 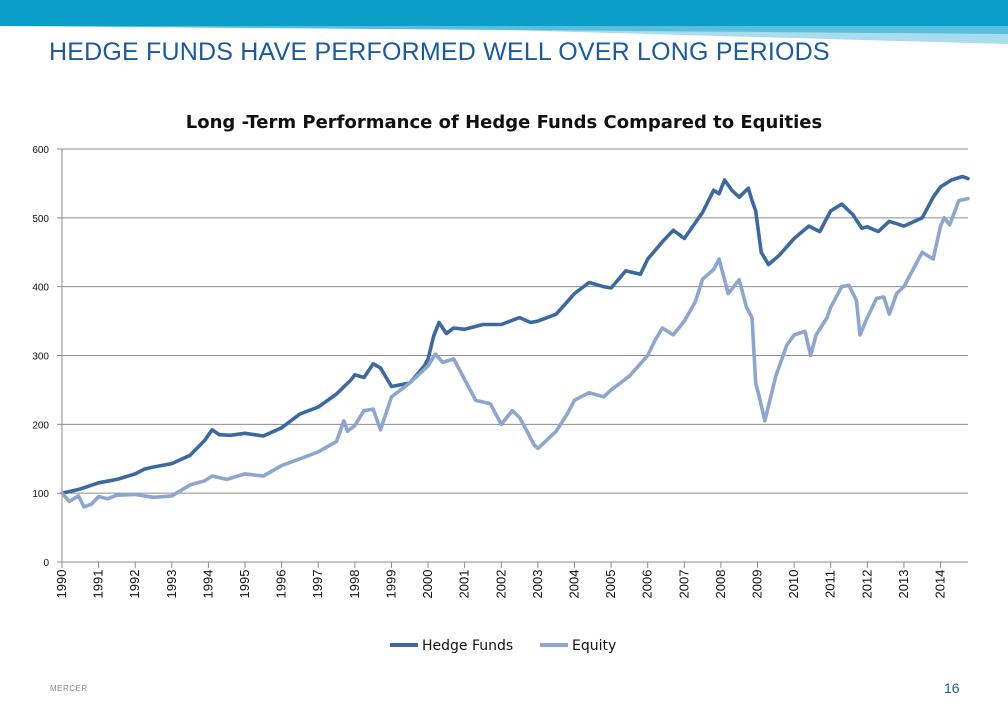 What do you see at coordinates (903, 584) in the screenshot?
I see `x-tick-label: 2013` at bounding box center [903, 584].